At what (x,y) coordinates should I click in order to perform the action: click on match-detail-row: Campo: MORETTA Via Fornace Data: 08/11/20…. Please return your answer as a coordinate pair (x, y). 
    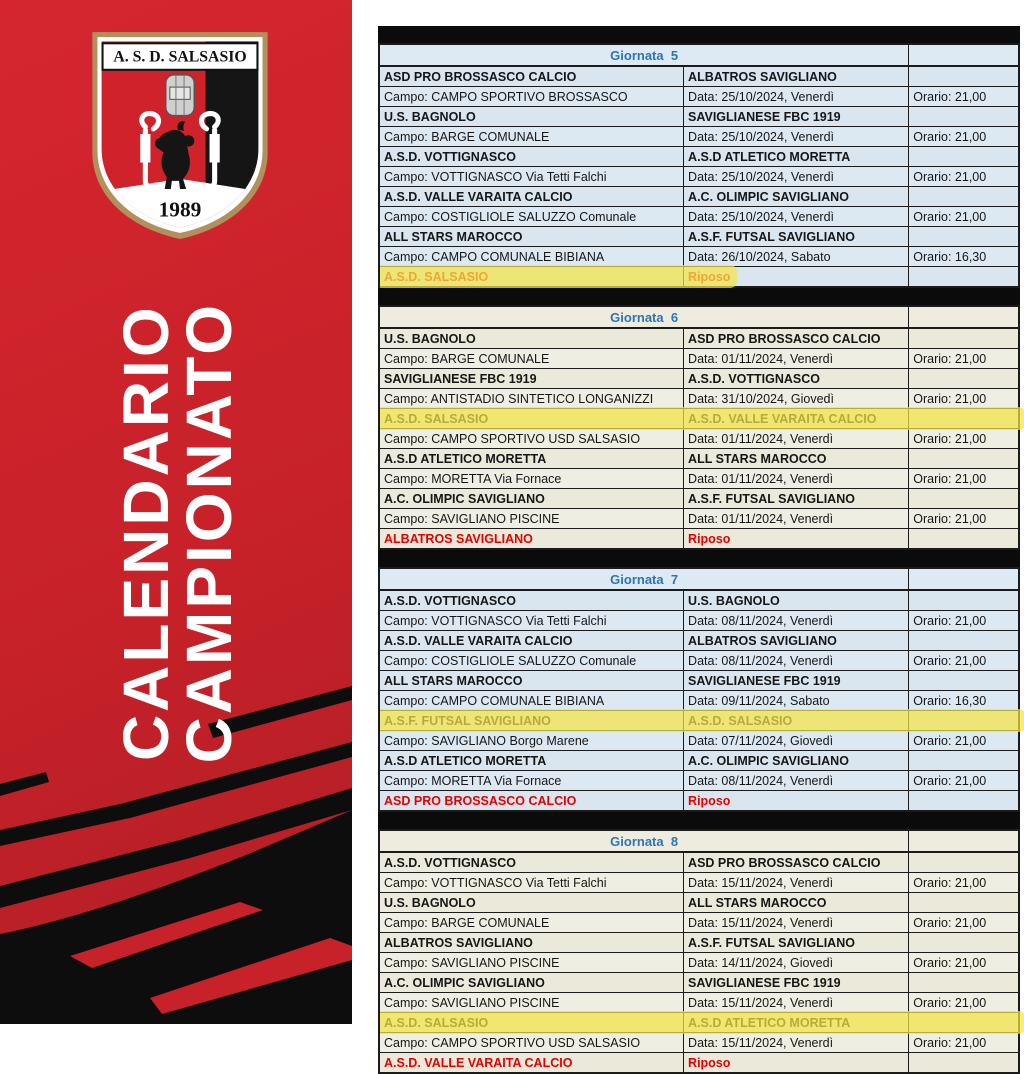
    Looking at the image, I should click on (699, 781).